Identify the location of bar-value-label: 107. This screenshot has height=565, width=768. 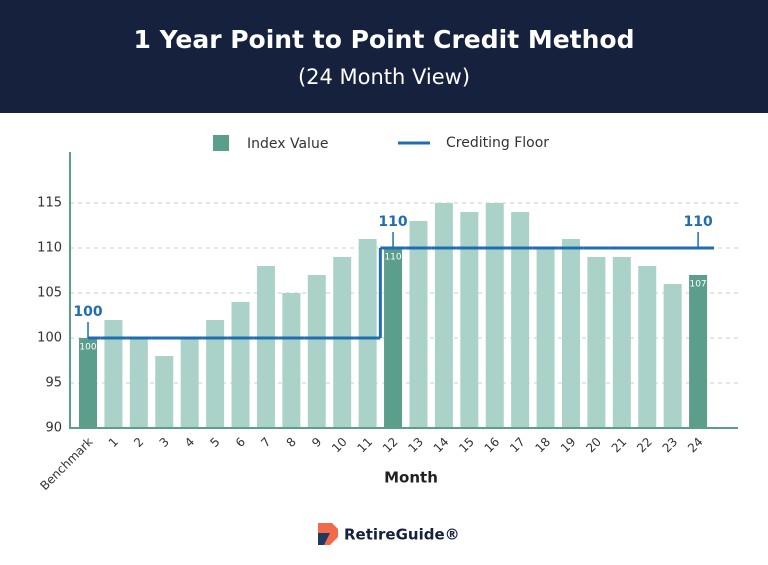
(697, 285).